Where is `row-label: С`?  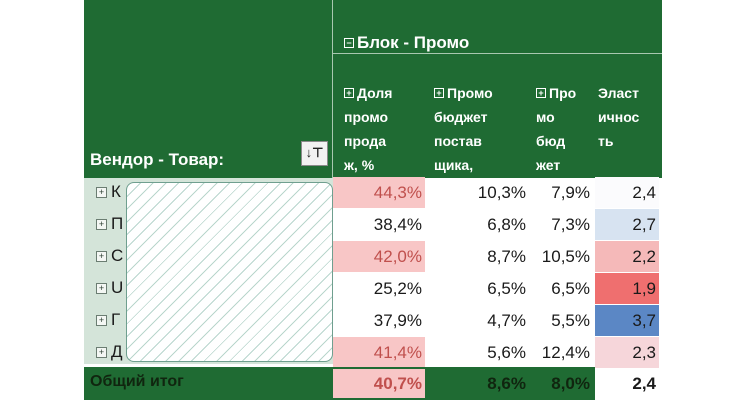 row-label: С is located at coordinates (117, 255).